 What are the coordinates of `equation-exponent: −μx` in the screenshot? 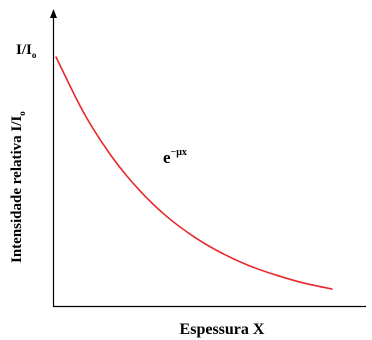 It's located at (179, 152).